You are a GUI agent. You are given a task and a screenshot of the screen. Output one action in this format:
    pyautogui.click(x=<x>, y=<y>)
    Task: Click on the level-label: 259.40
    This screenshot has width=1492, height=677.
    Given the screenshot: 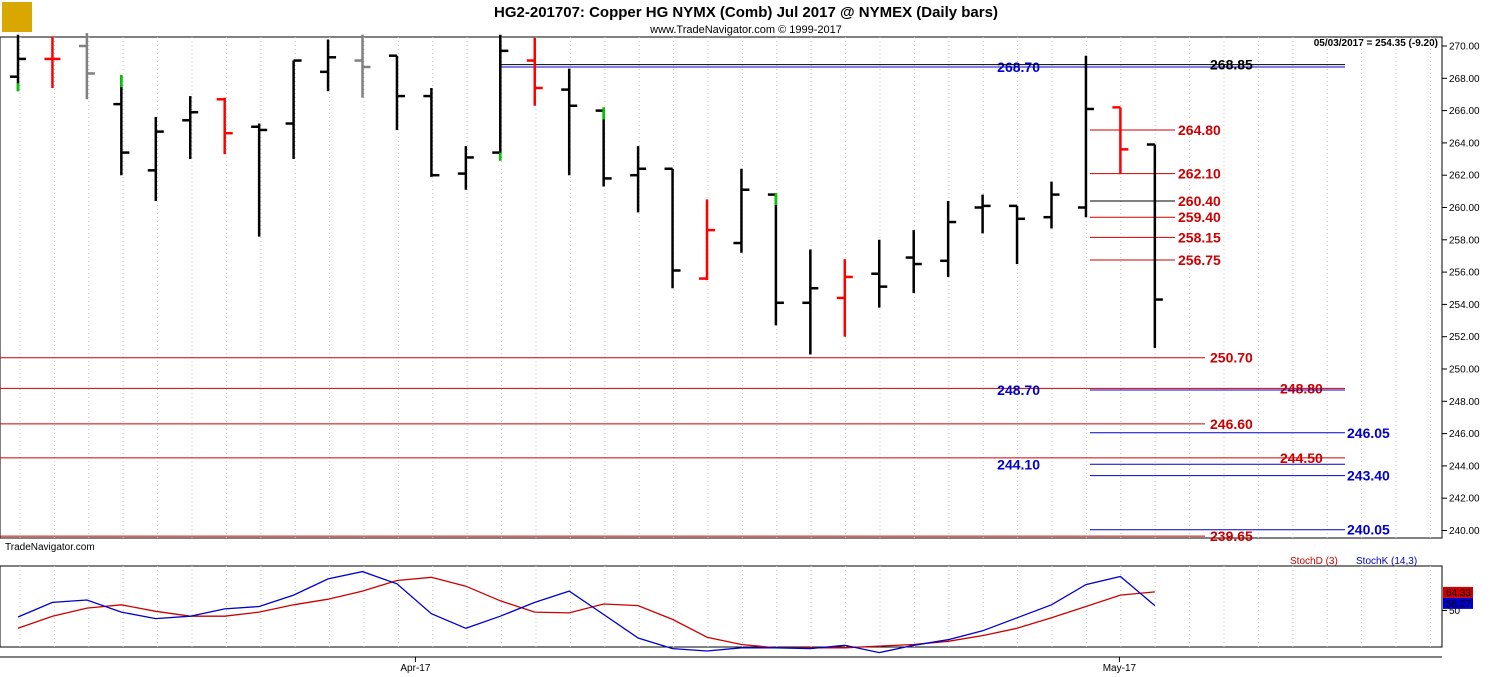 What is the action you would take?
    pyautogui.click(x=1199, y=217)
    